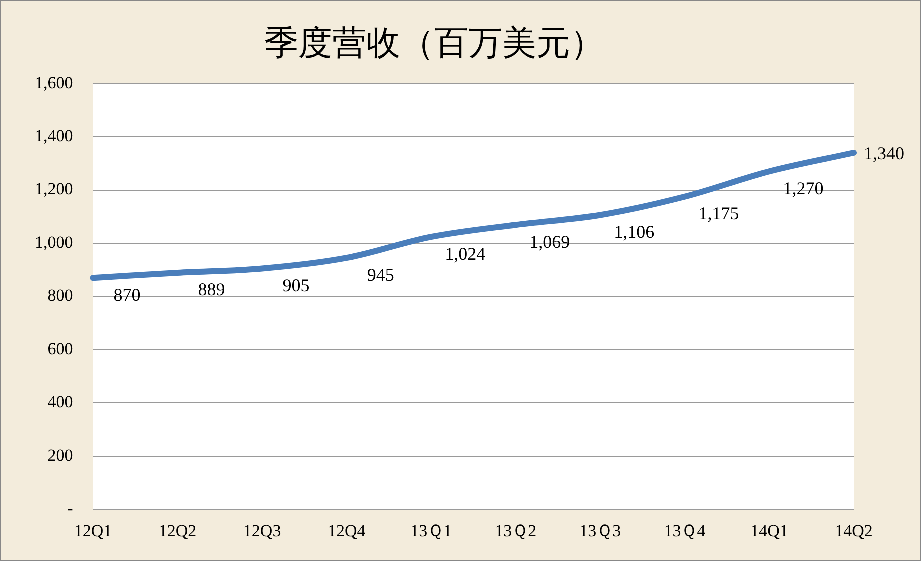 The width and height of the screenshot is (921, 561). Describe the element at coordinates (550, 242) in the screenshot. I see `data-label: 1,069` at that location.